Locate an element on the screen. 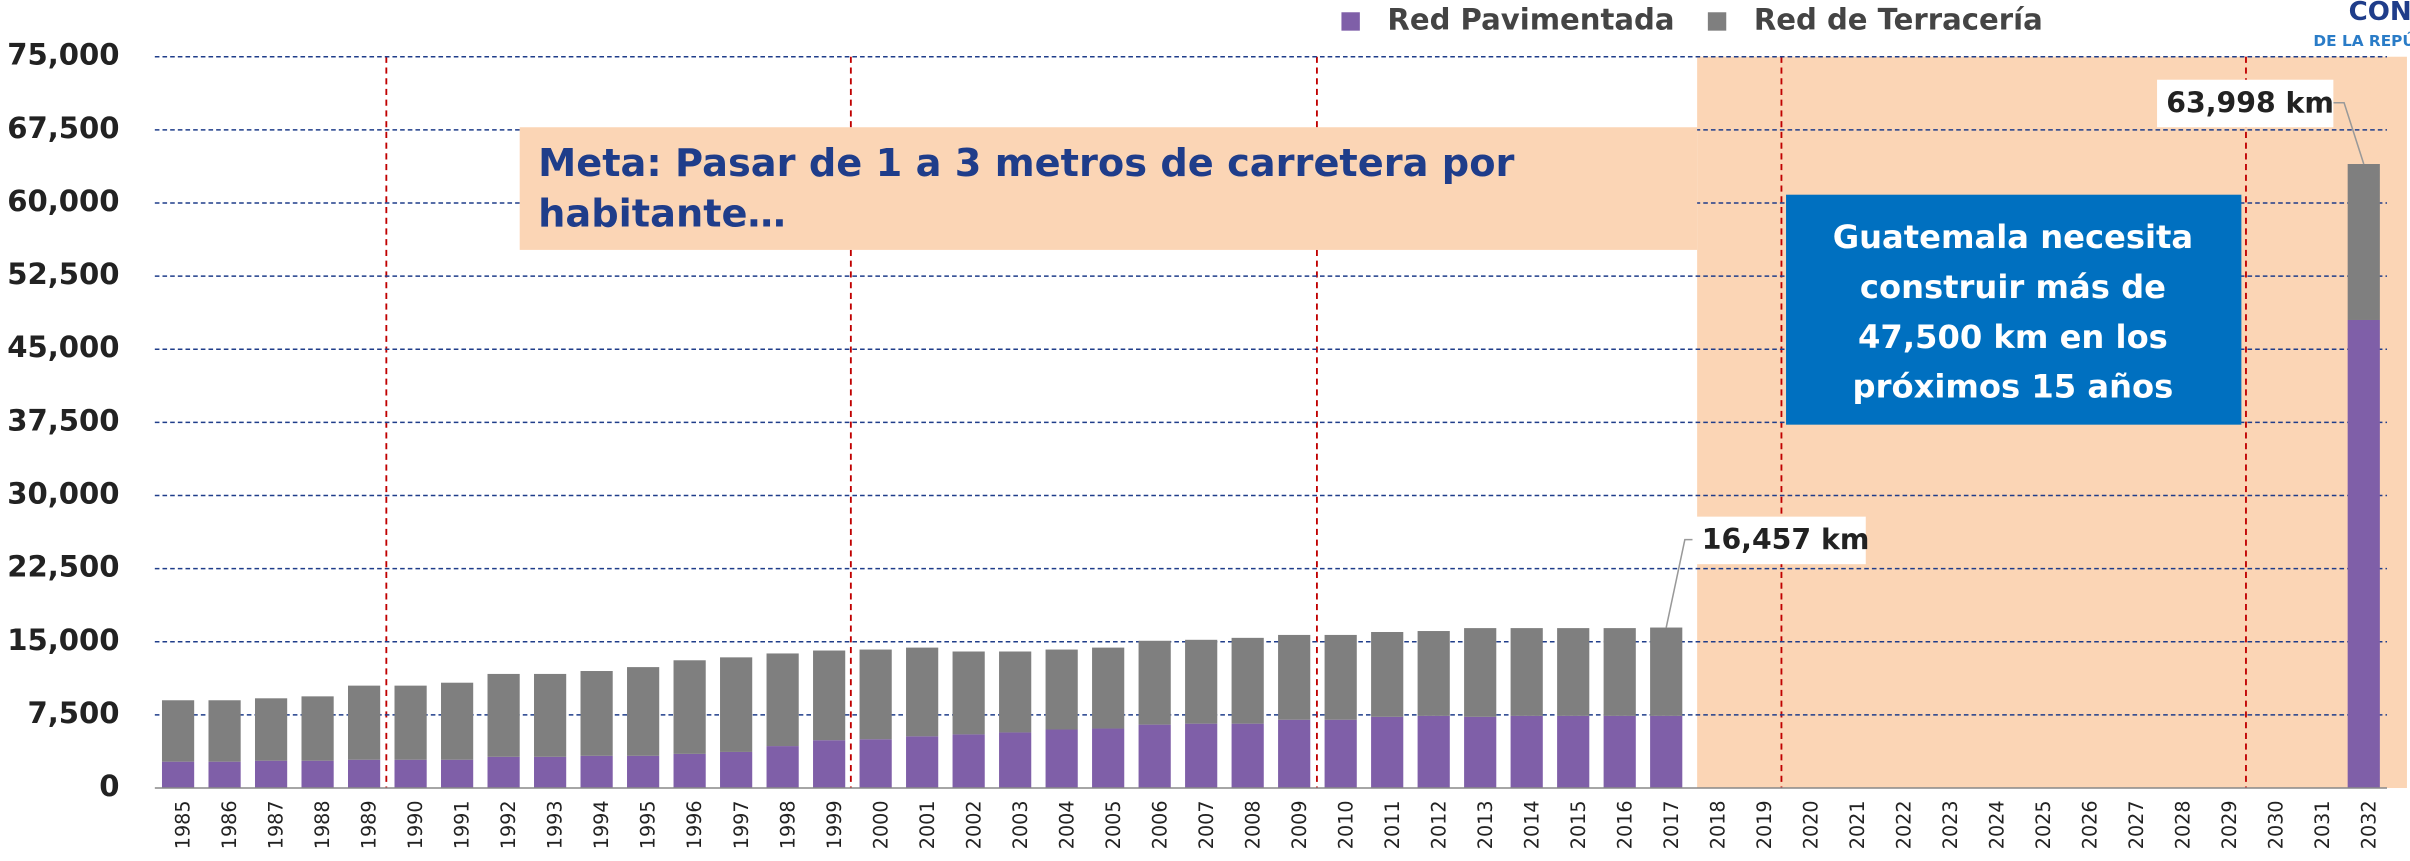  x-tick-label: 2025 is located at coordinates (2043, 824).